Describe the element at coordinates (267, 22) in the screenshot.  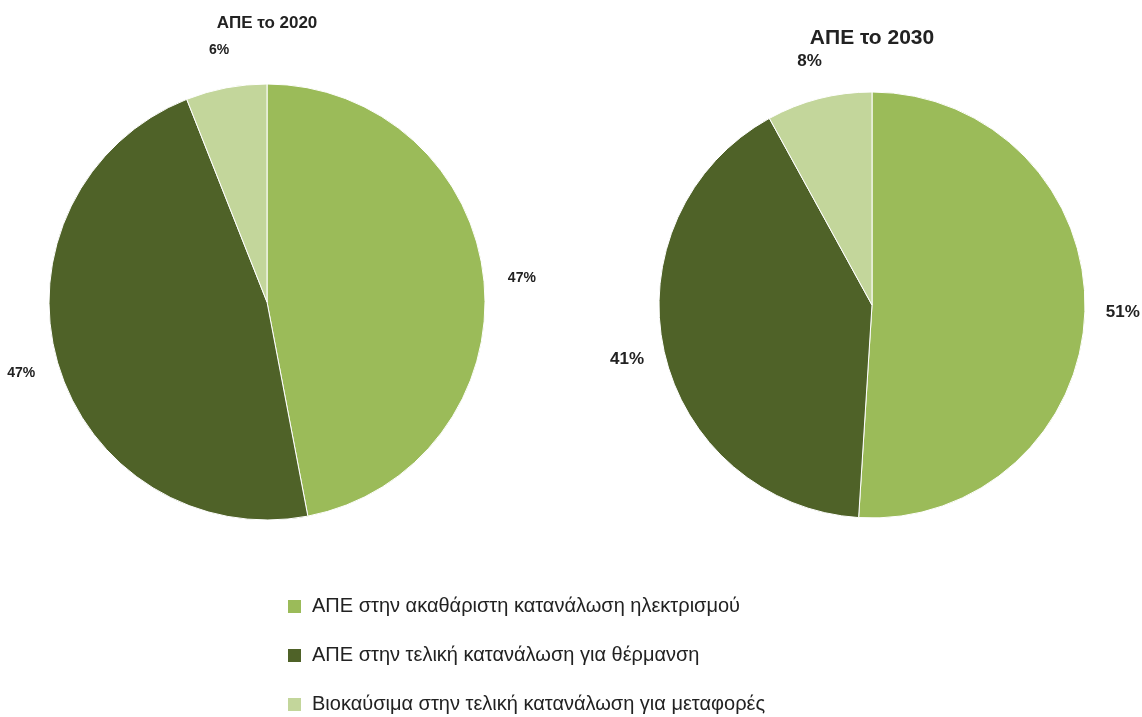
I see `chart-title: ΑΠΕ το 2020` at that location.